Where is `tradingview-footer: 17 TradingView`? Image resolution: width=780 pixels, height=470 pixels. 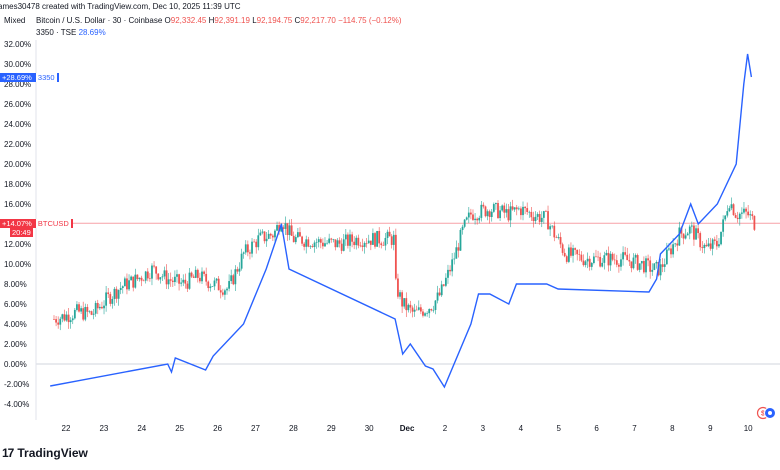
tradingview-footer: 17 TradingView is located at coordinates (45, 453).